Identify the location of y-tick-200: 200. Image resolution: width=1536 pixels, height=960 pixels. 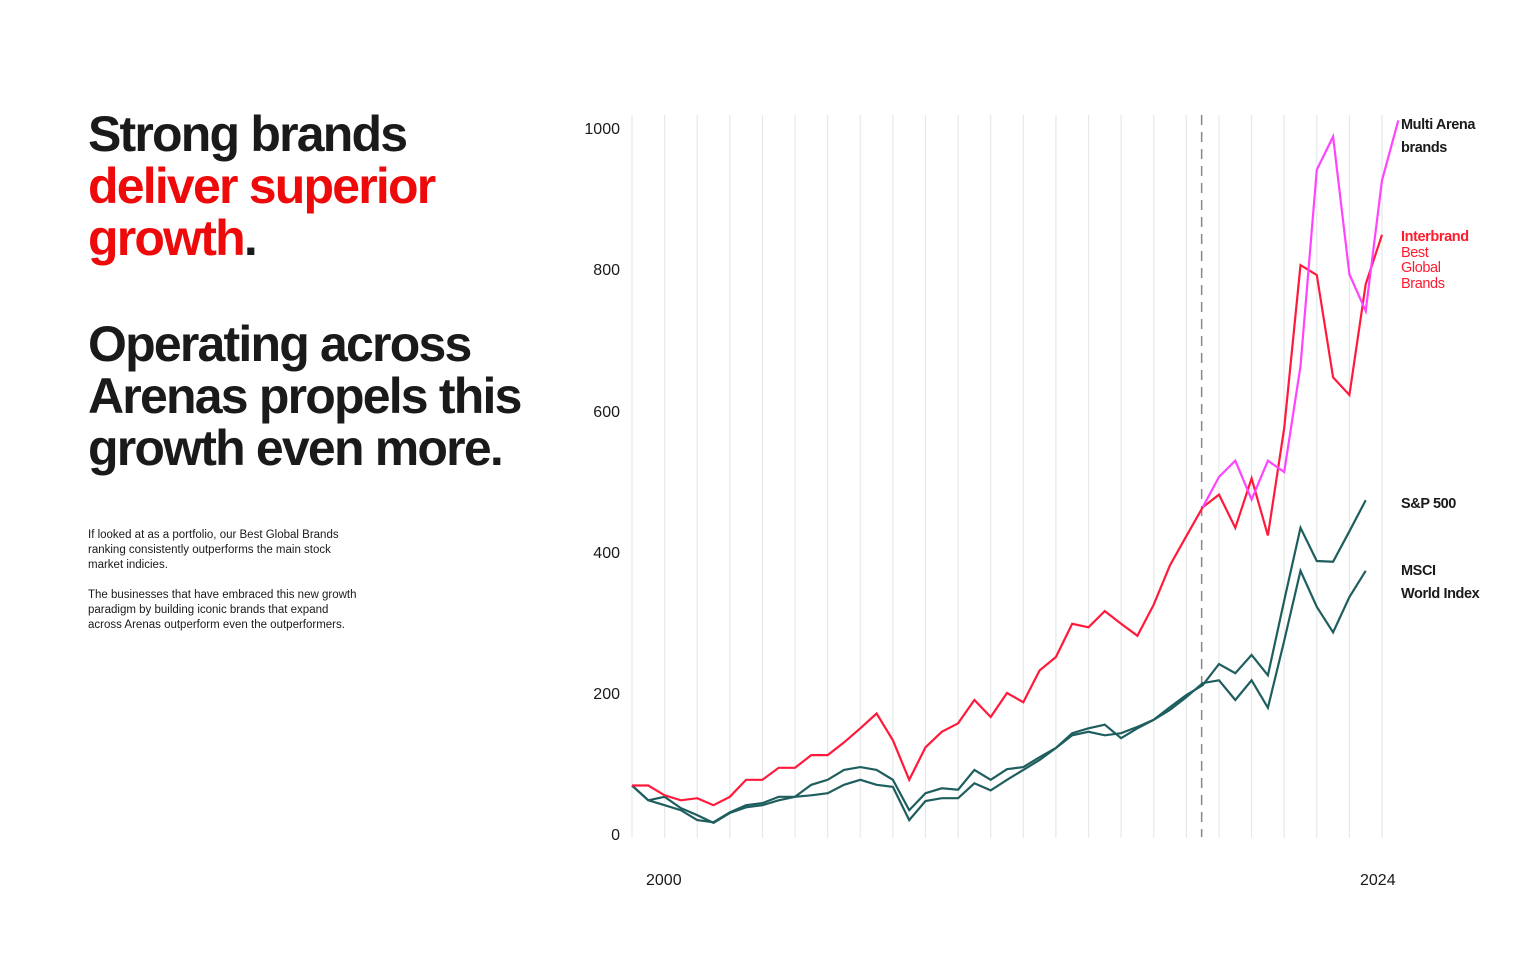
(606, 694).